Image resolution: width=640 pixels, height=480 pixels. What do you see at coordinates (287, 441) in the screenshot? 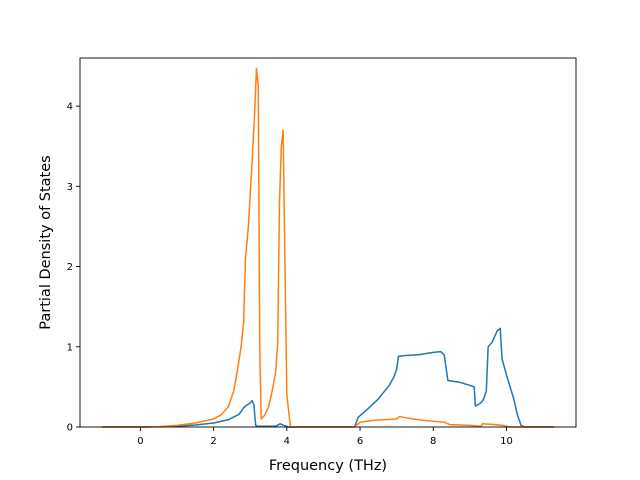
I see `x-tick-label: 4` at bounding box center [287, 441].